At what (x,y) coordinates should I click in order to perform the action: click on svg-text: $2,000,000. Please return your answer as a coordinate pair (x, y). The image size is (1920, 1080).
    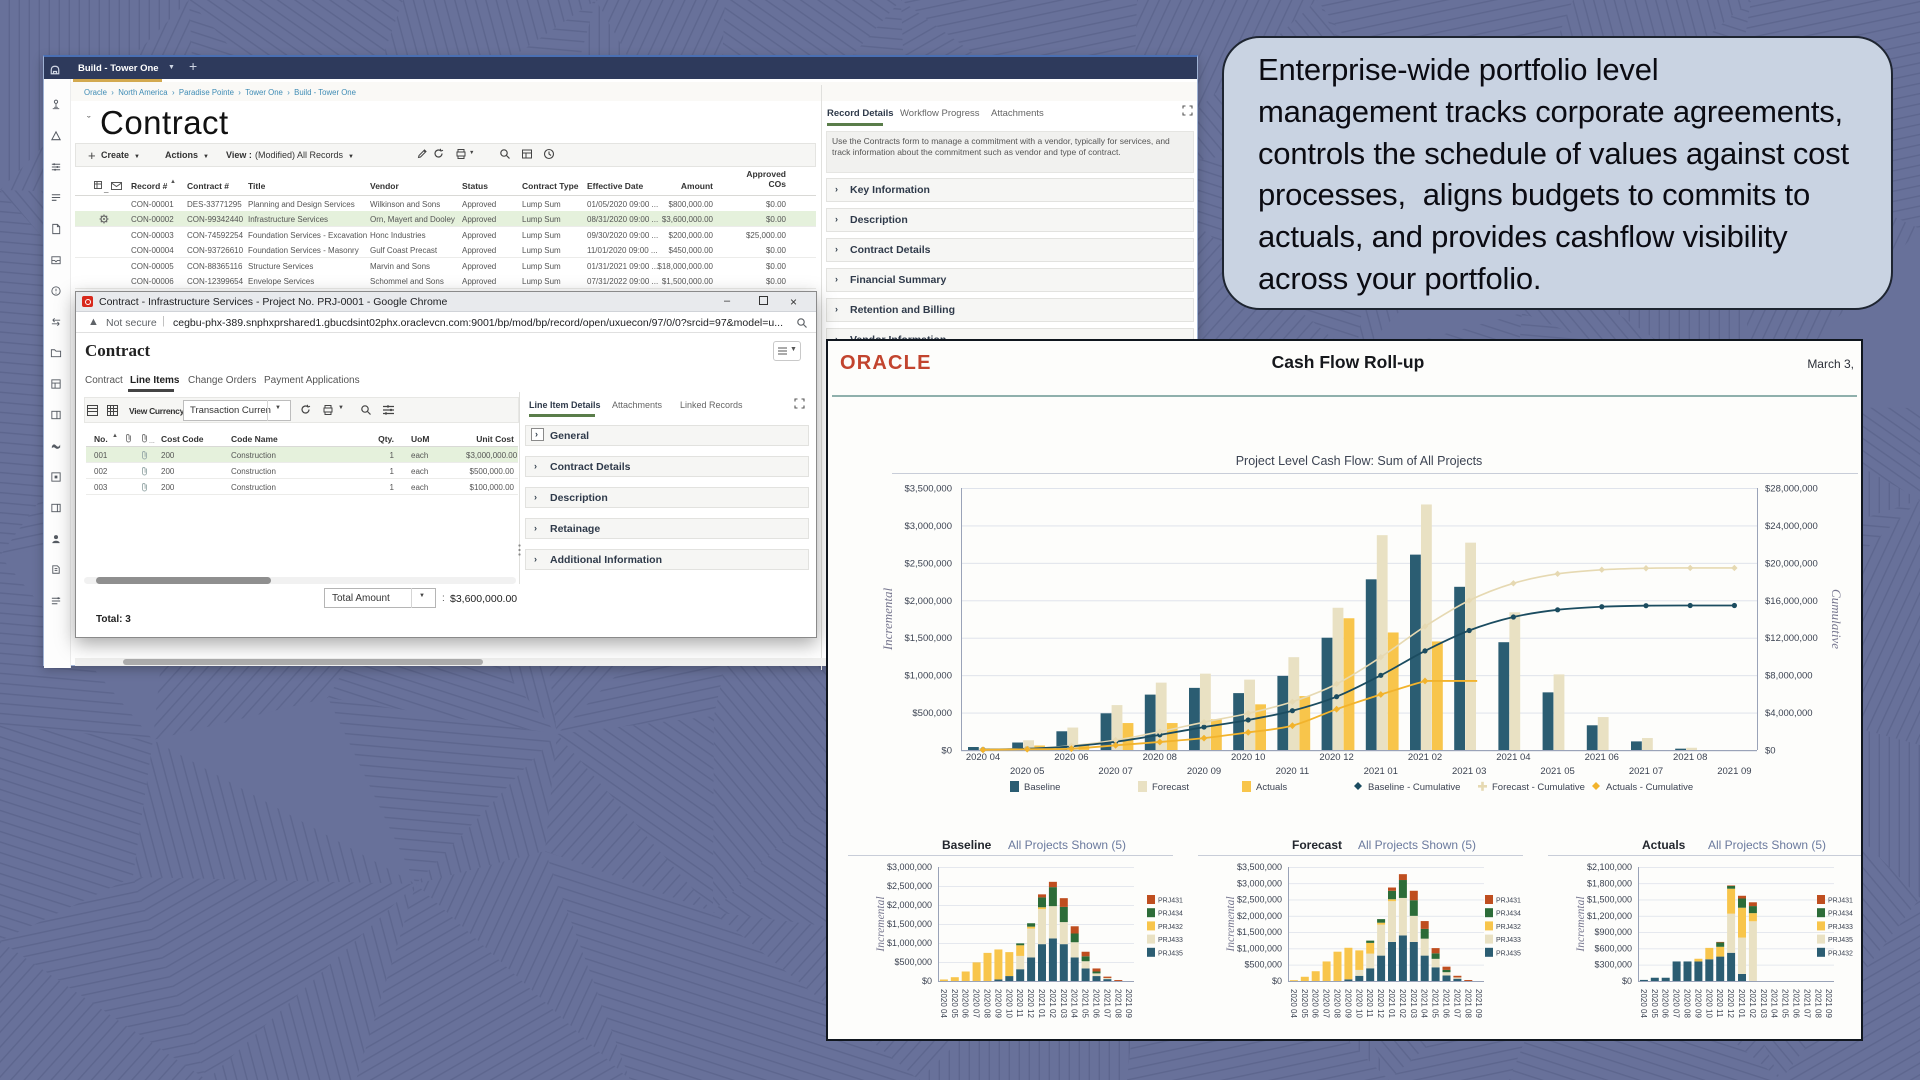
    Looking at the image, I should click on (1259, 916).